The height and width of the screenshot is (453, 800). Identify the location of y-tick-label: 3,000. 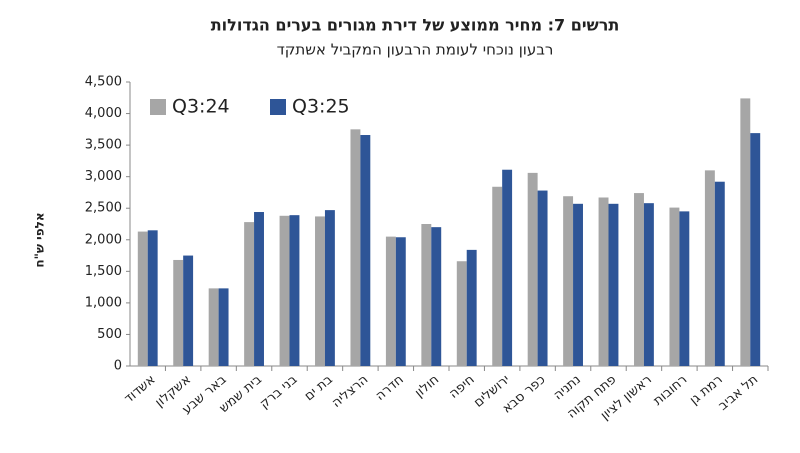
(103, 176).